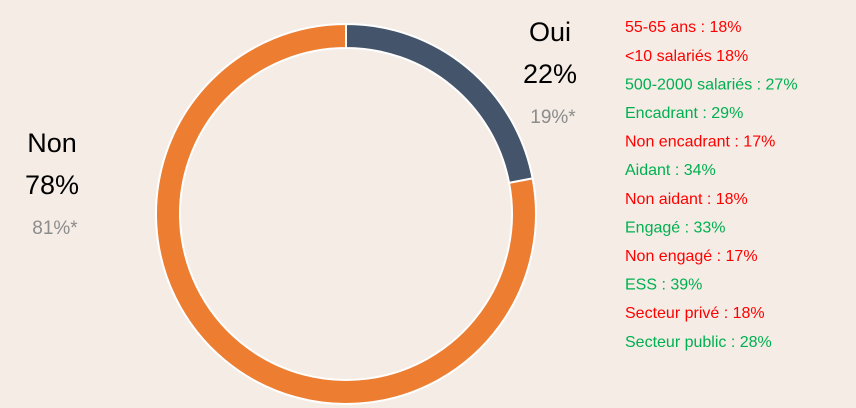  I want to click on category-label: Oui, so click(550, 32).